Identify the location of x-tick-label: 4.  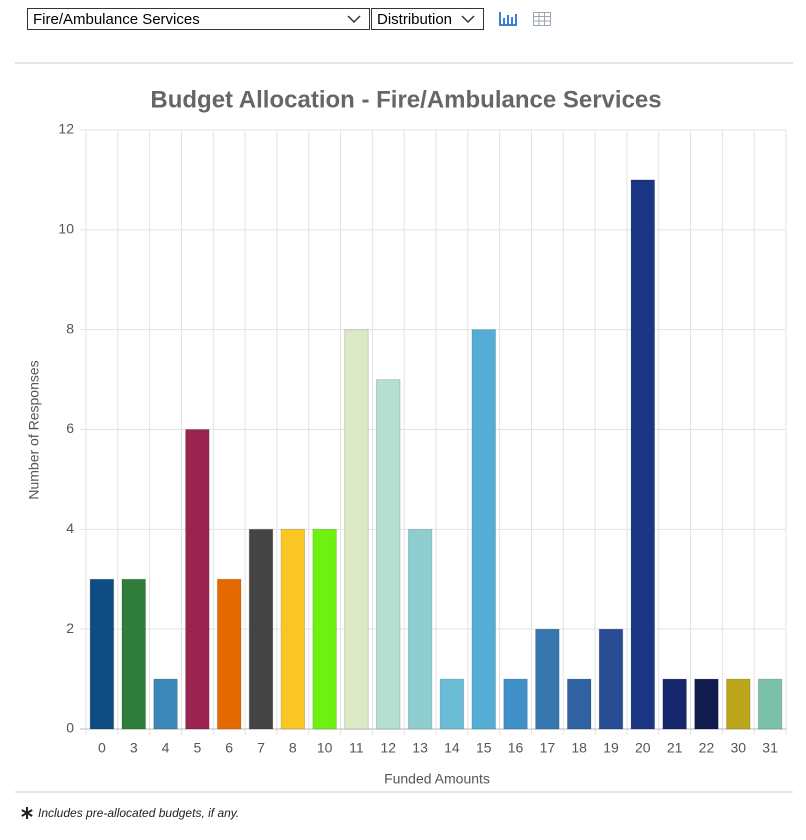
(166, 748).